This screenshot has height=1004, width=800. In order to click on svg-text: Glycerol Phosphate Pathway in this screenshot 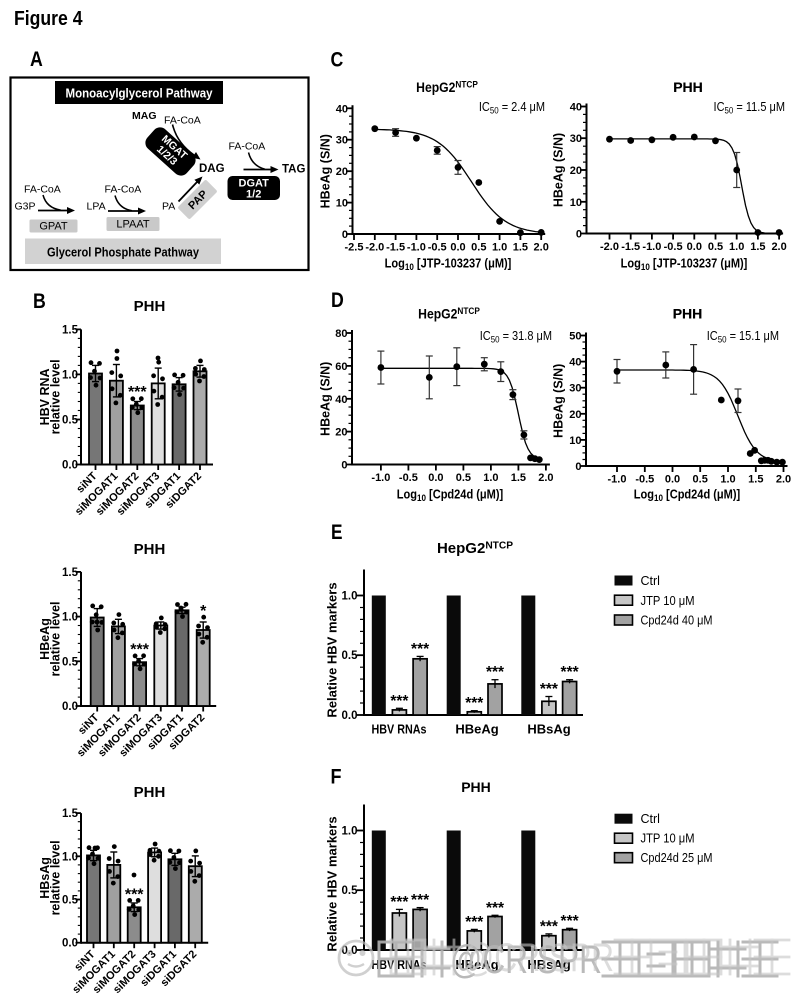, I will do `click(123, 252)`.